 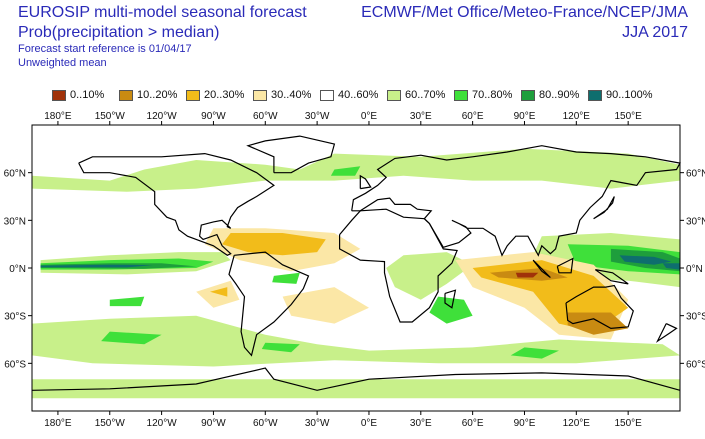 I want to click on legend-label: 60..70%, so click(x=425, y=95).